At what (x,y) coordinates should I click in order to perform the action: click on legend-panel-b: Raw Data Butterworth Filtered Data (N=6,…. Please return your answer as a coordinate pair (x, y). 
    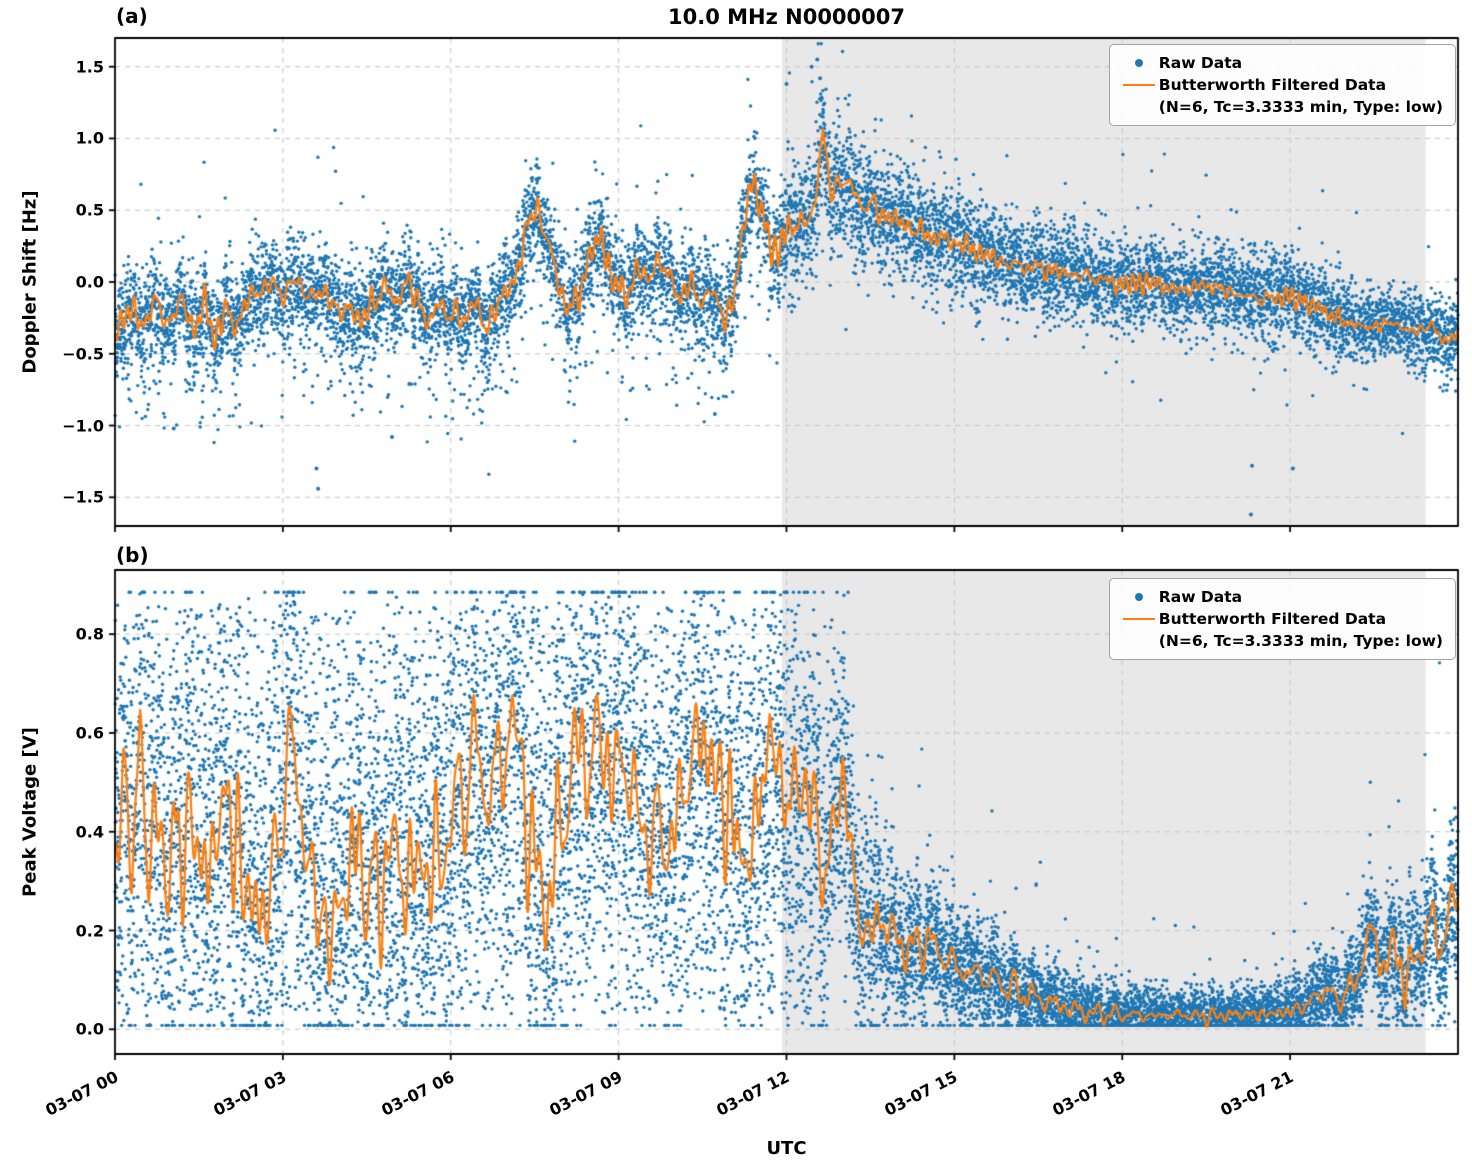
    Looking at the image, I should click on (1282, 619).